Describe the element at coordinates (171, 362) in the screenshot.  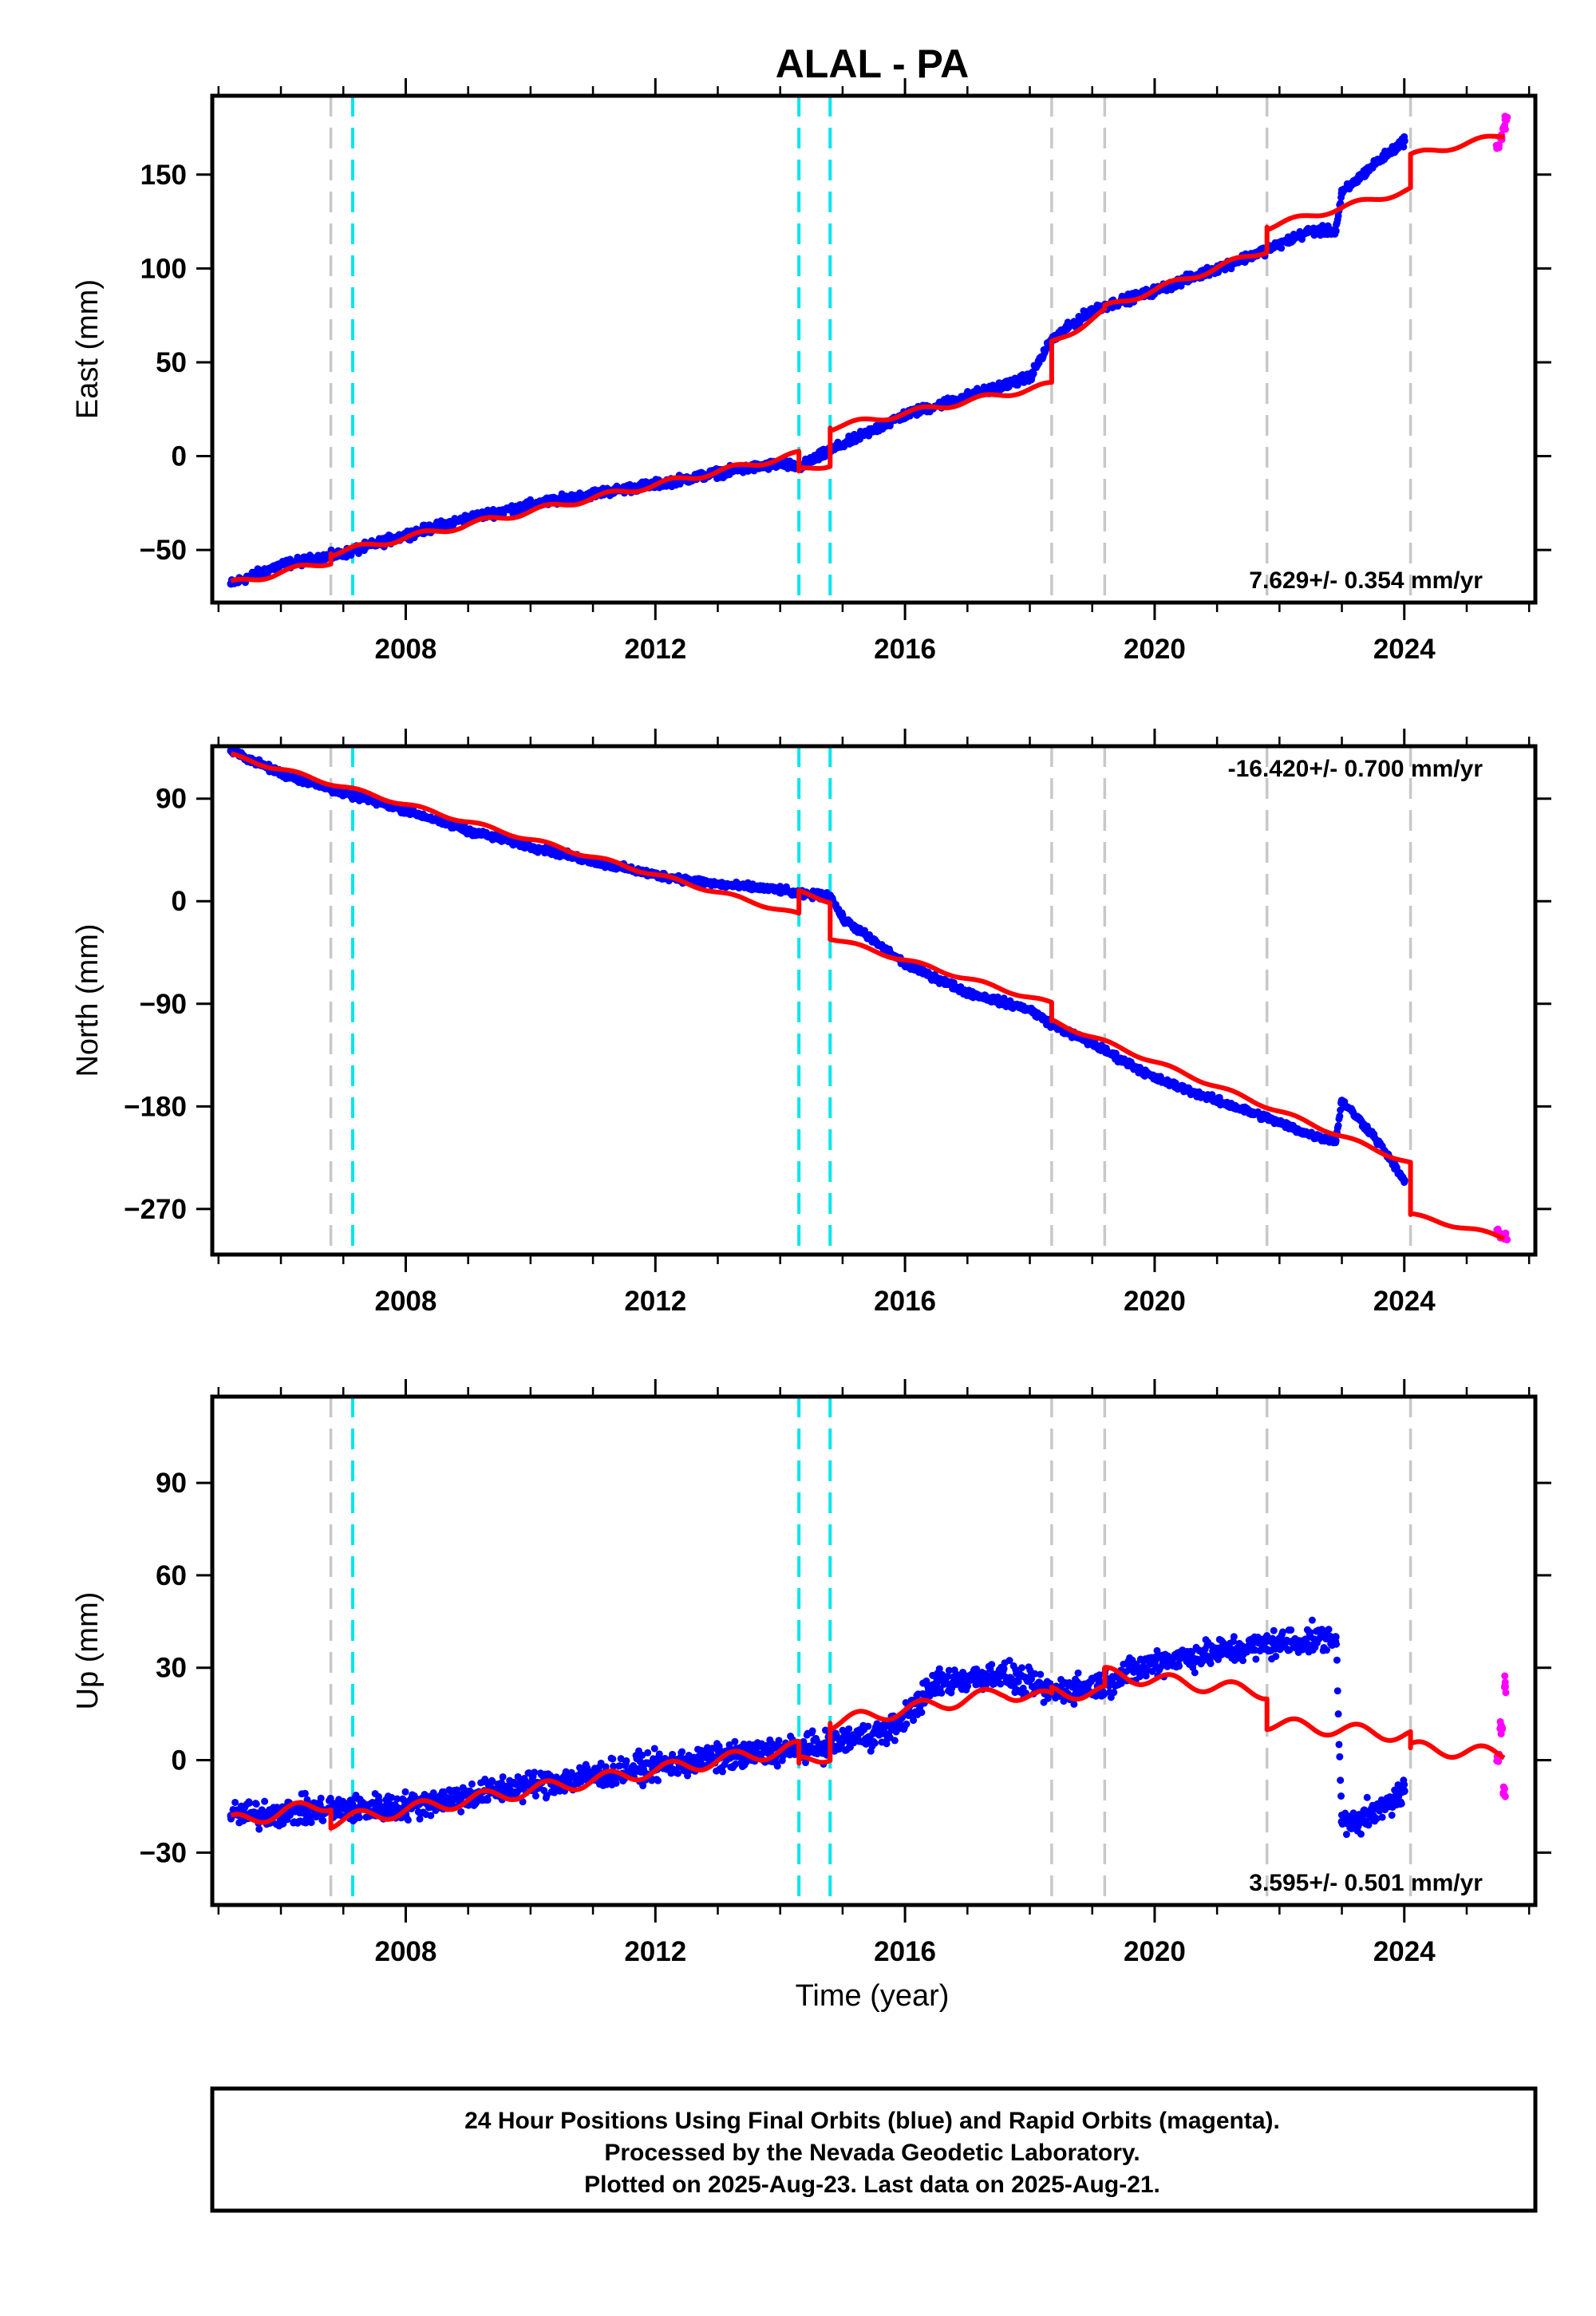
I see `y-tick-label: 50` at that location.